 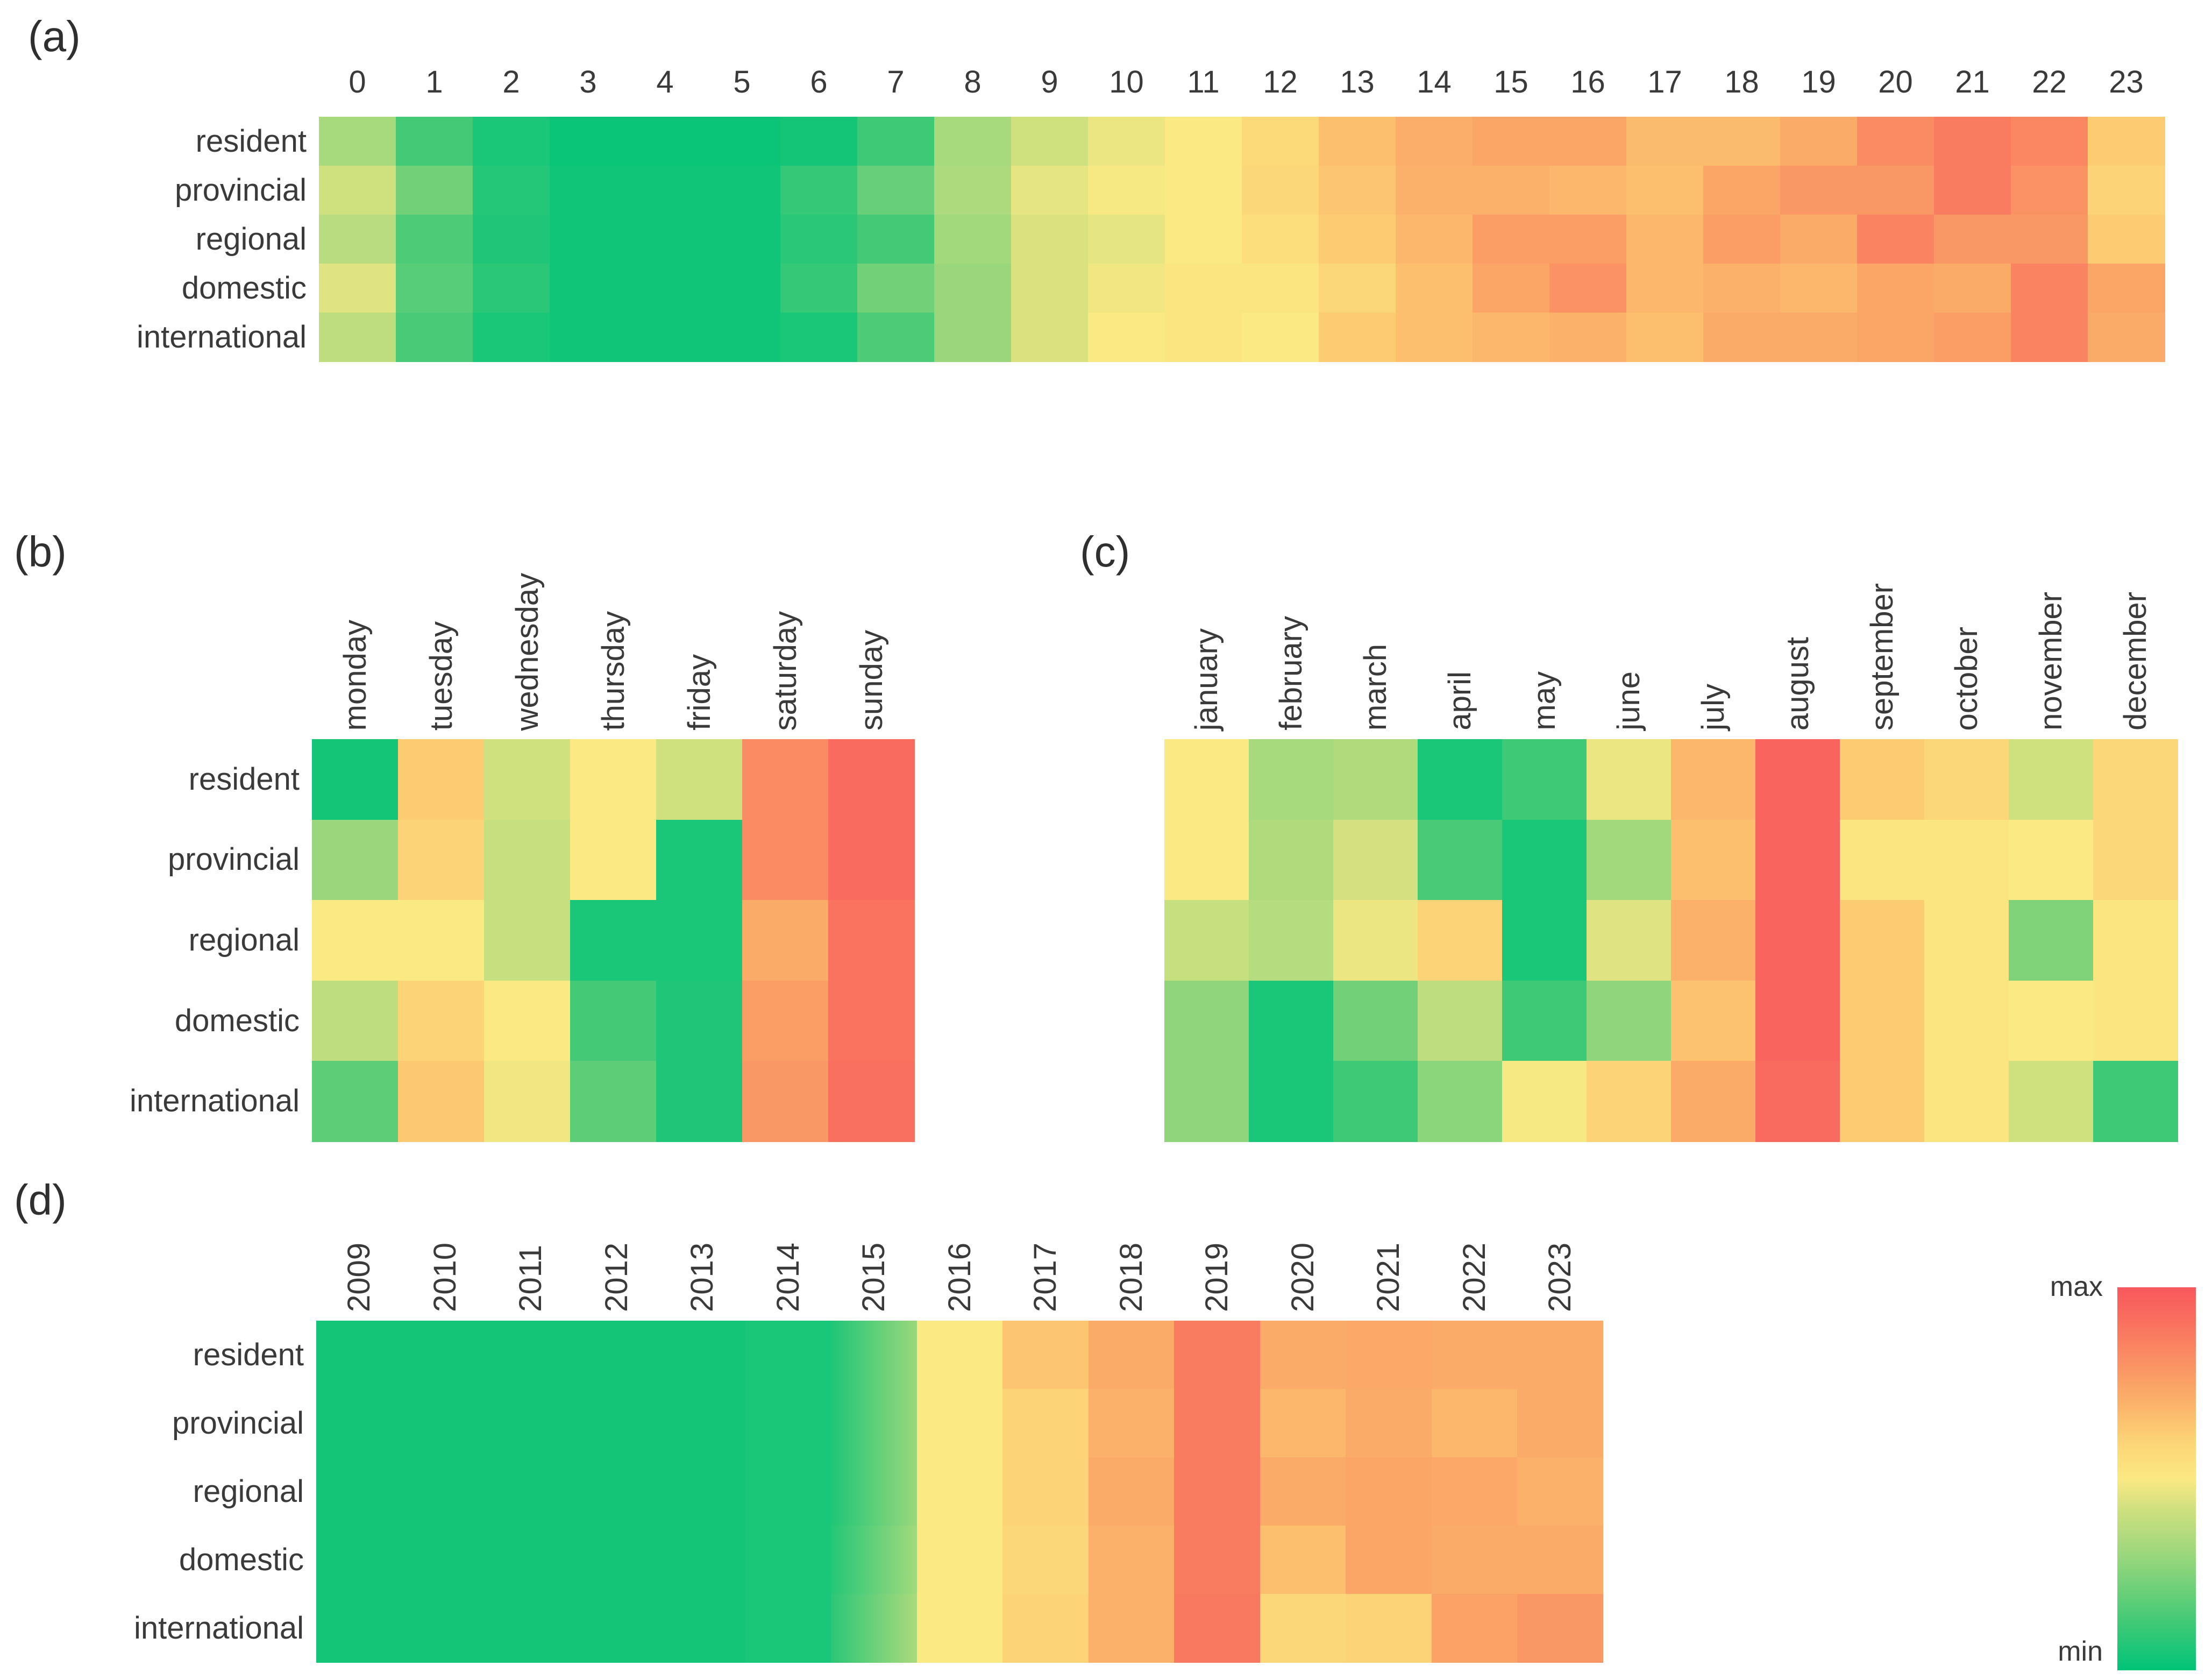 What do you see at coordinates (530, 1217) in the screenshot?
I see `col-label-d-2011: 2011` at bounding box center [530, 1217].